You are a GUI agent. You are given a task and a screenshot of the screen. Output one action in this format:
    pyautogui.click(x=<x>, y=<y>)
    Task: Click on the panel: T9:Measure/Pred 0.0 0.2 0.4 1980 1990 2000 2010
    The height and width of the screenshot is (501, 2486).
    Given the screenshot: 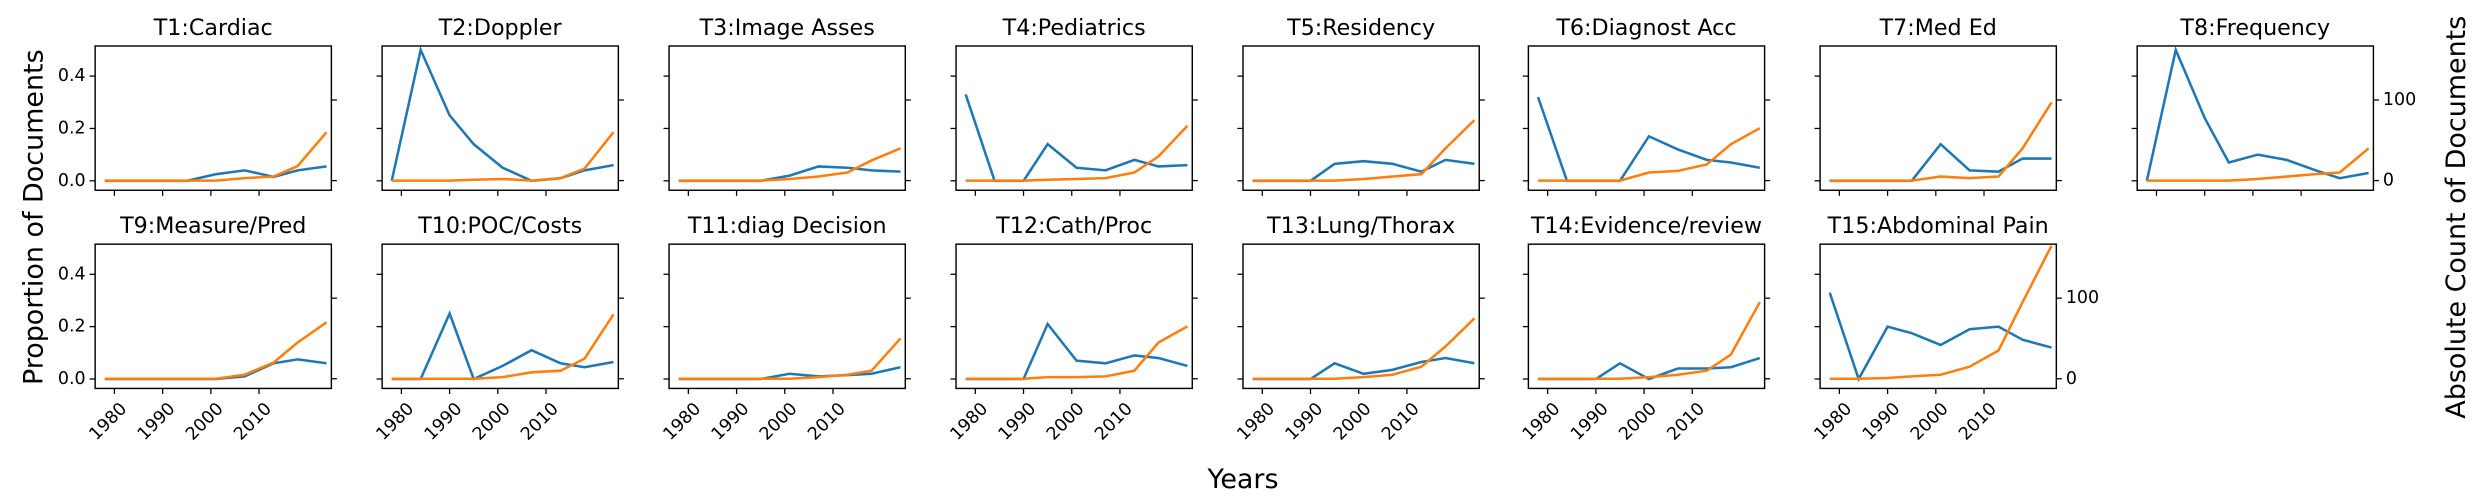 What is the action you would take?
    pyautogui.click(x=197, y=328)
    